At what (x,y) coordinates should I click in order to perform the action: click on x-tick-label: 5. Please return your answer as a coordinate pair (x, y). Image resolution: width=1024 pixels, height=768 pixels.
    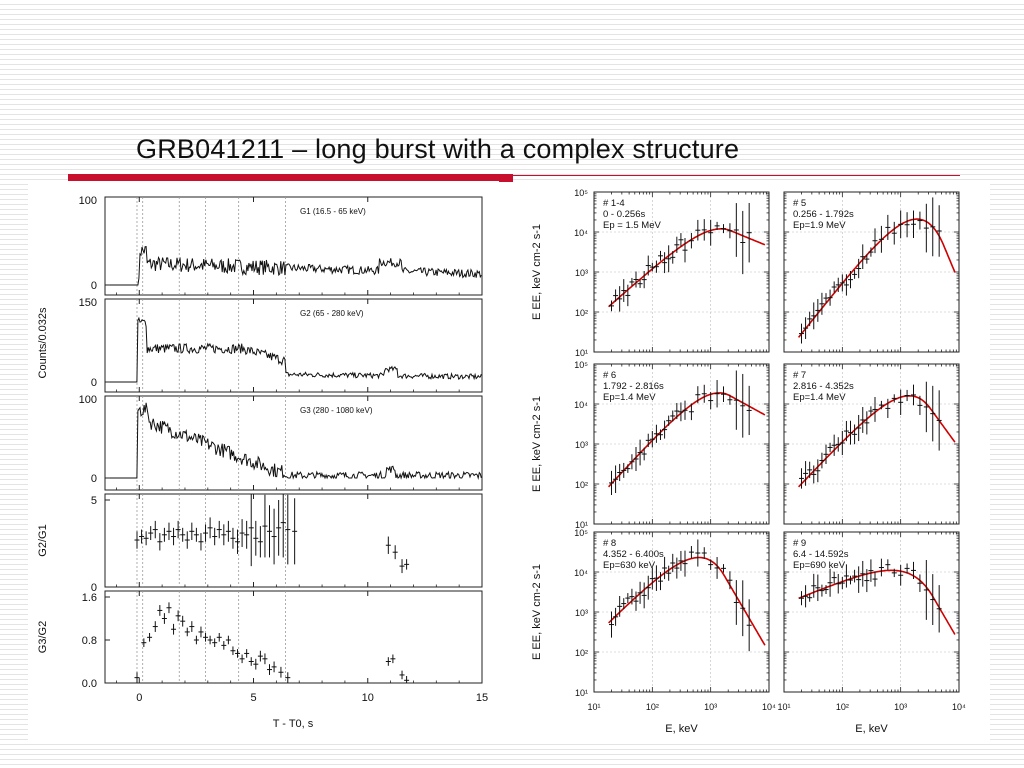
    Looking at the image, I should click on (253, 698).